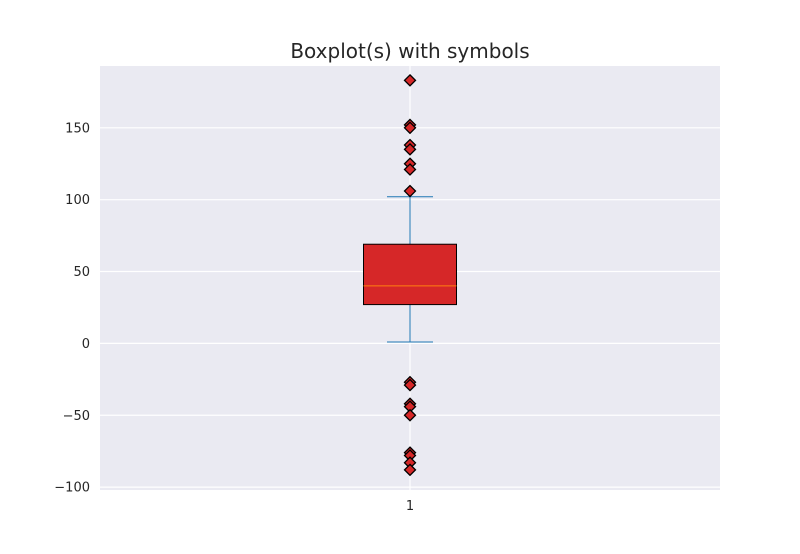 This screenshot has height=554, width=800. What do you see at coordinates (409, 51) in the screenshot?
I see `chart-title: Boxplot(s) with symbols` at bounding box center [409, 51].